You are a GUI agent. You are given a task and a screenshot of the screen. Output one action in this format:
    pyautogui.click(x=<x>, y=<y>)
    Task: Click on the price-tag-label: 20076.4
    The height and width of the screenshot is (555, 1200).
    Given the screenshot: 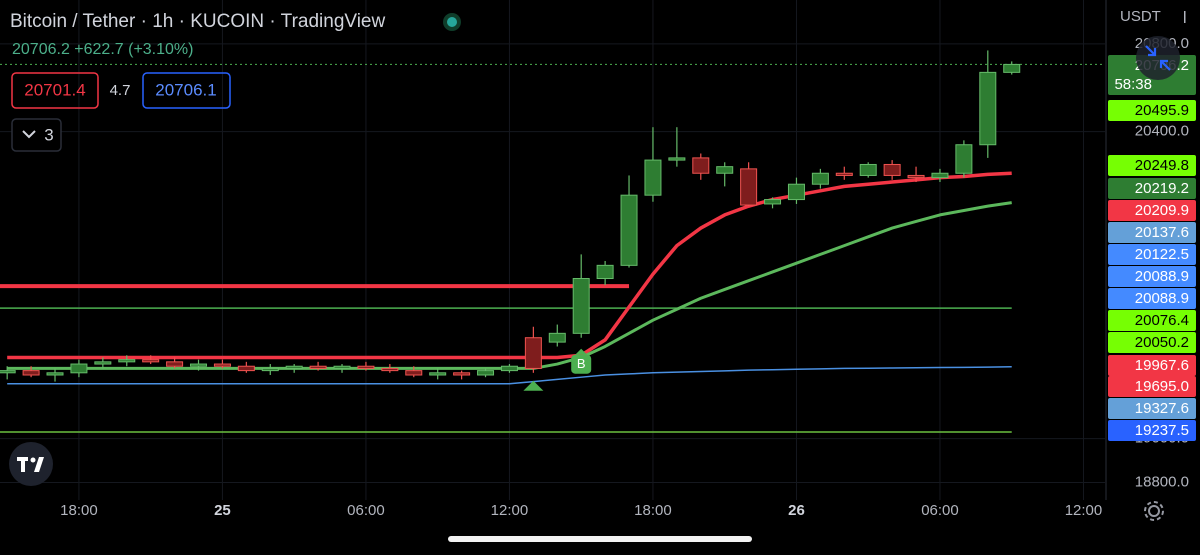 What is the action you would take?
    pyautogui.click(x=1162, y=320)
    